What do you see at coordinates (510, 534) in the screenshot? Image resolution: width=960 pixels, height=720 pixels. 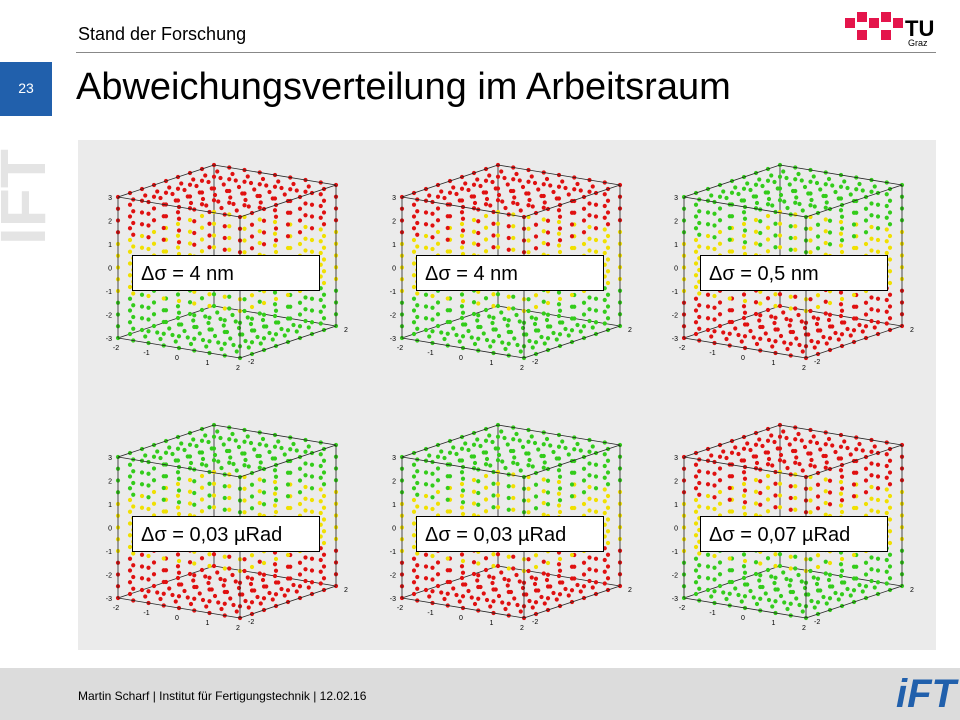 I see `plot-label: Δσ = 0,03 µRad` at bounding box center [510, 534].